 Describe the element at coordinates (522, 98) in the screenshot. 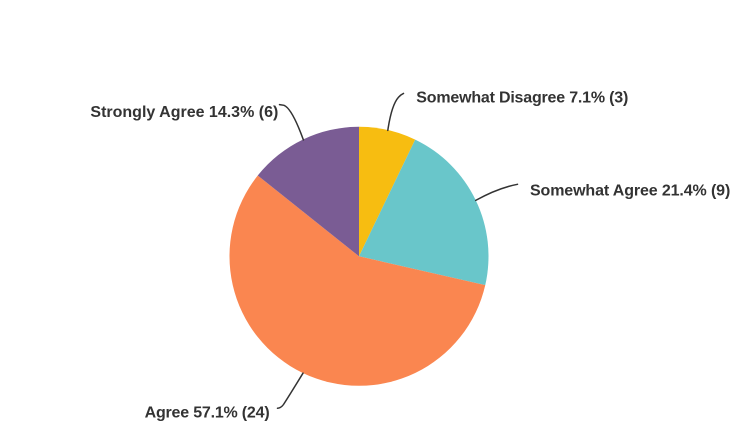

I see `svg-text: Somewhat Disagree 7.1% (3)` at that location.